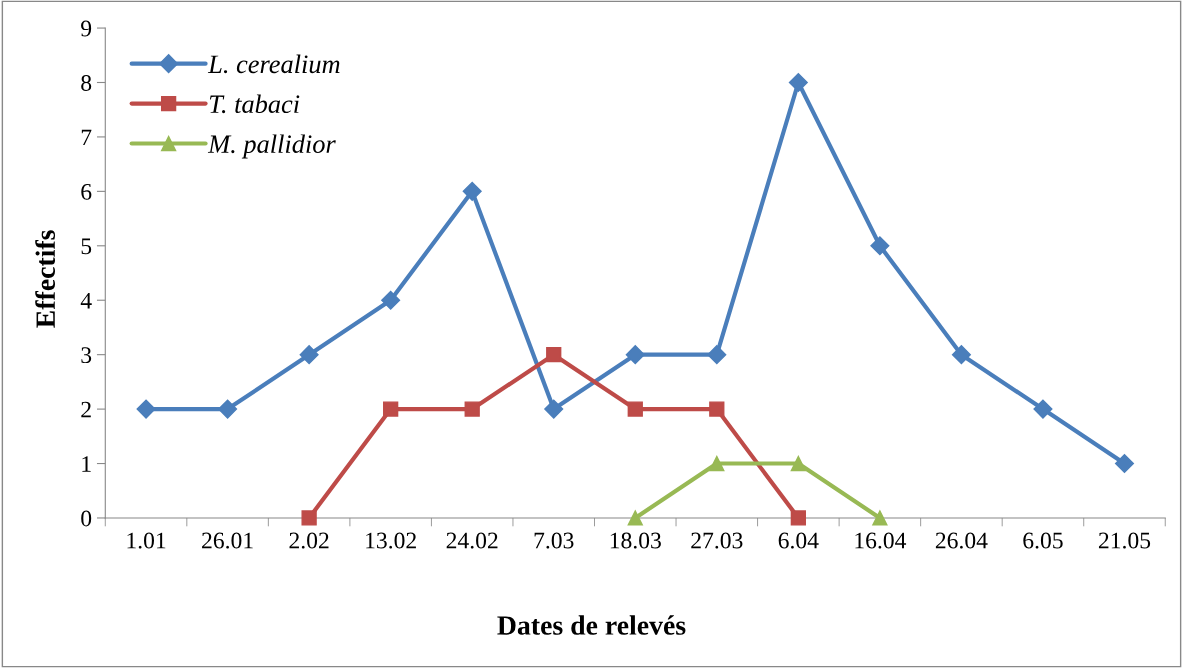 This screenshot has width=1183, height=668. I want to click on y-tick-label: 9, so click(86, 28).